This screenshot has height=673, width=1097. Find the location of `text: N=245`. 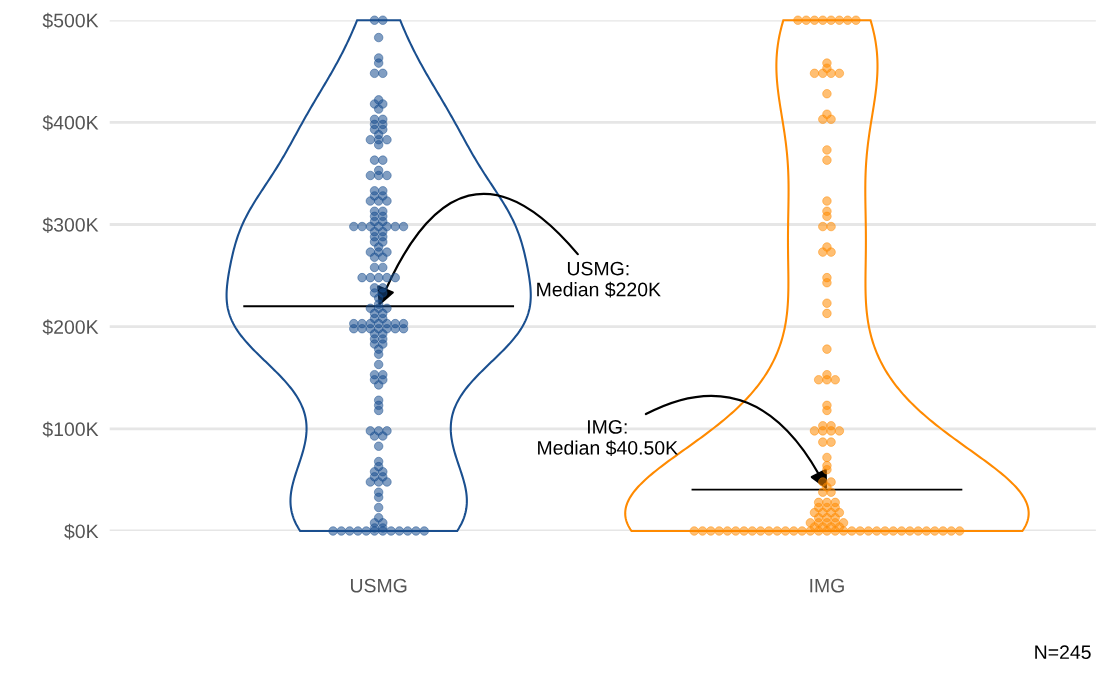

text: N=245 is located at coordinates (1063, 652).